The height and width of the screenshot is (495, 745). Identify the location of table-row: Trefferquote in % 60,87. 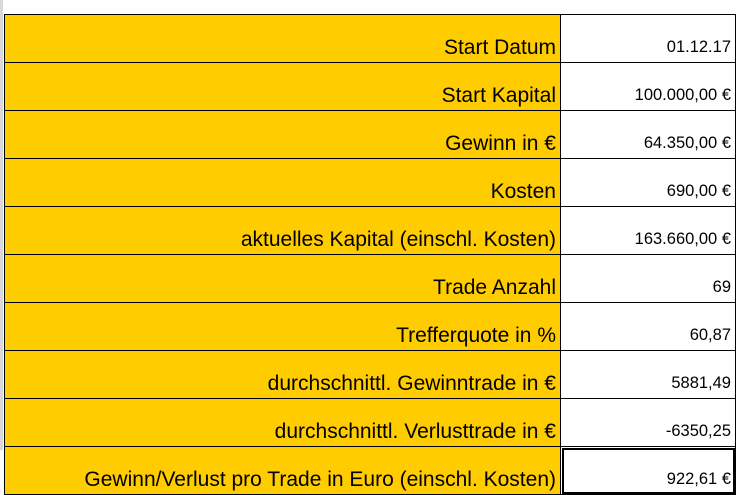
(370, 326).